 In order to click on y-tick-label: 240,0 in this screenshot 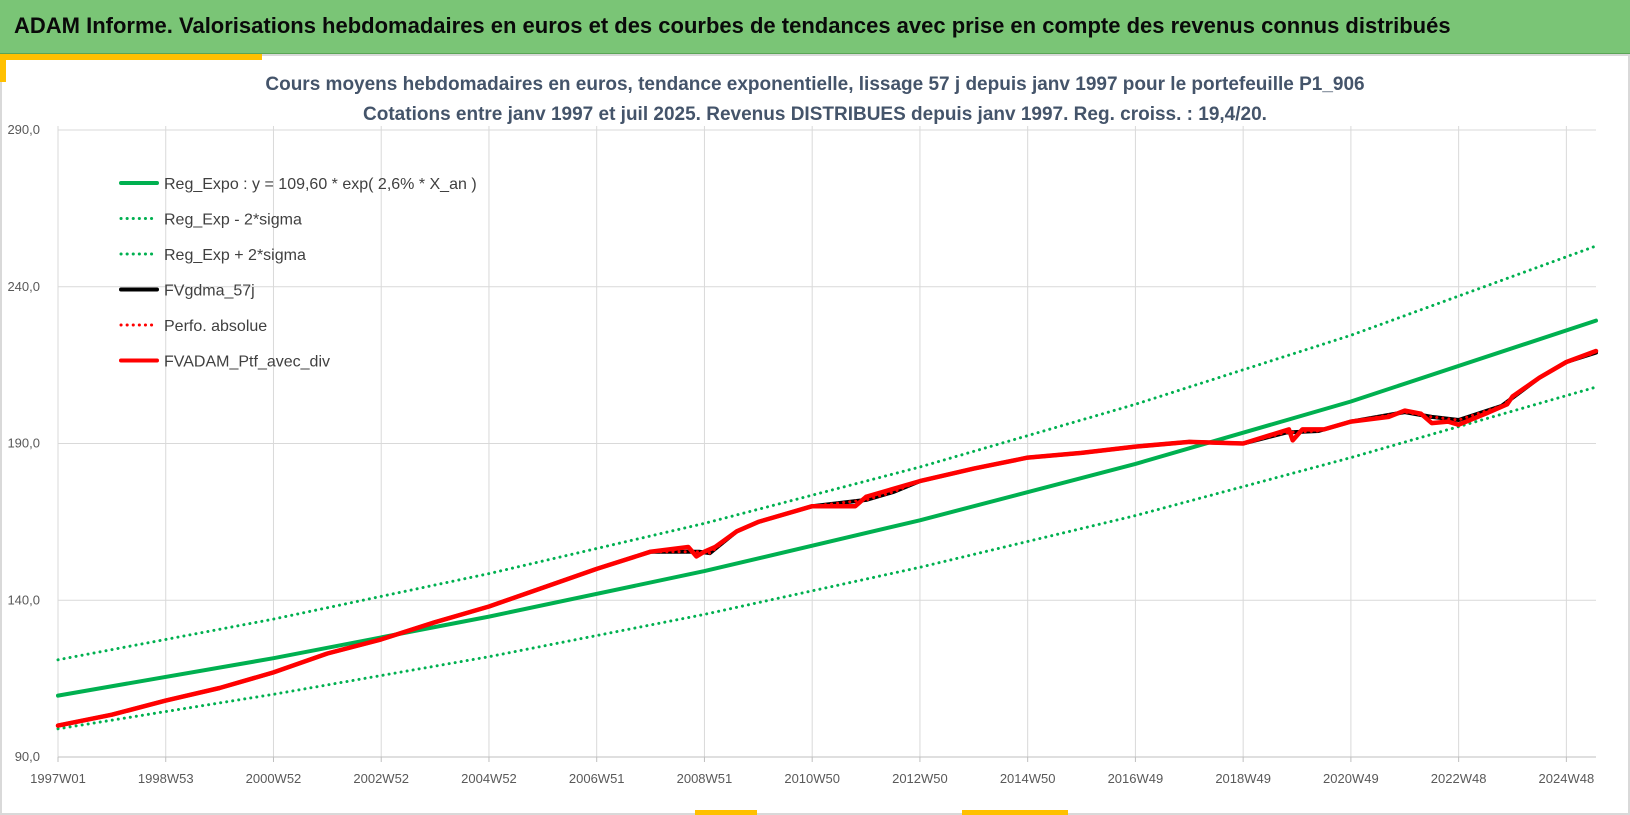, I will do `click(23, 286)`.